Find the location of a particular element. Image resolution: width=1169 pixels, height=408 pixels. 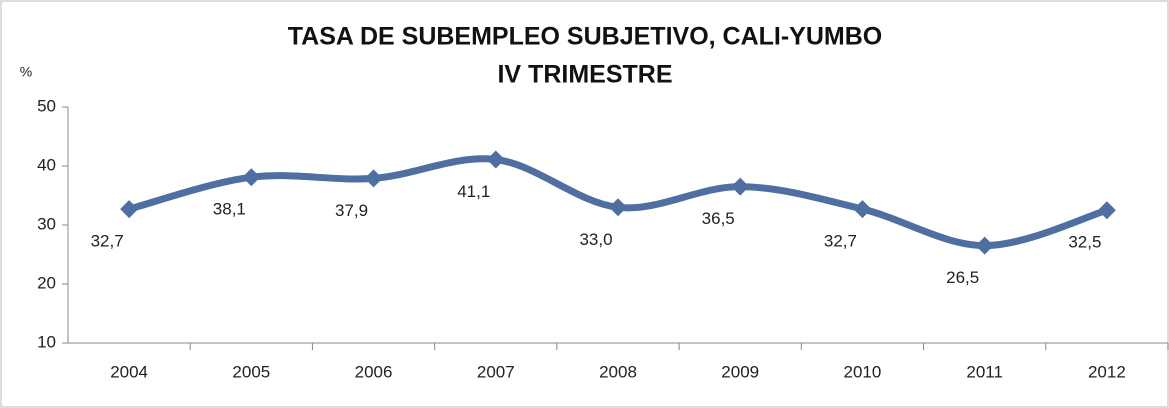

x-tick-label: 2010 is located at coordinates (863, 371).